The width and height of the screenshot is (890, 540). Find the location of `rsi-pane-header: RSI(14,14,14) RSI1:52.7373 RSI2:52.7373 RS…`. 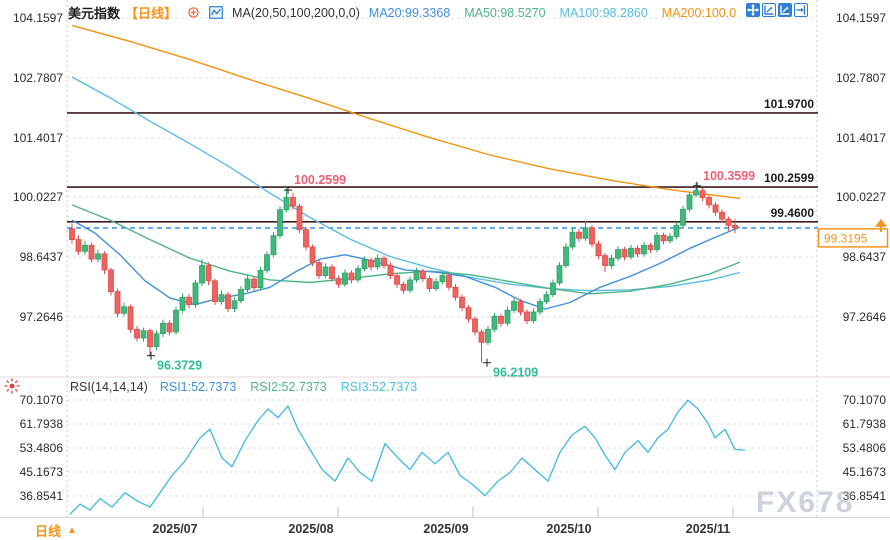

rsi-pane-header: RSI(14,14,14) RSI1:52.7373 RSI2:52.7373 RS… is located at coordinates (243, 387).